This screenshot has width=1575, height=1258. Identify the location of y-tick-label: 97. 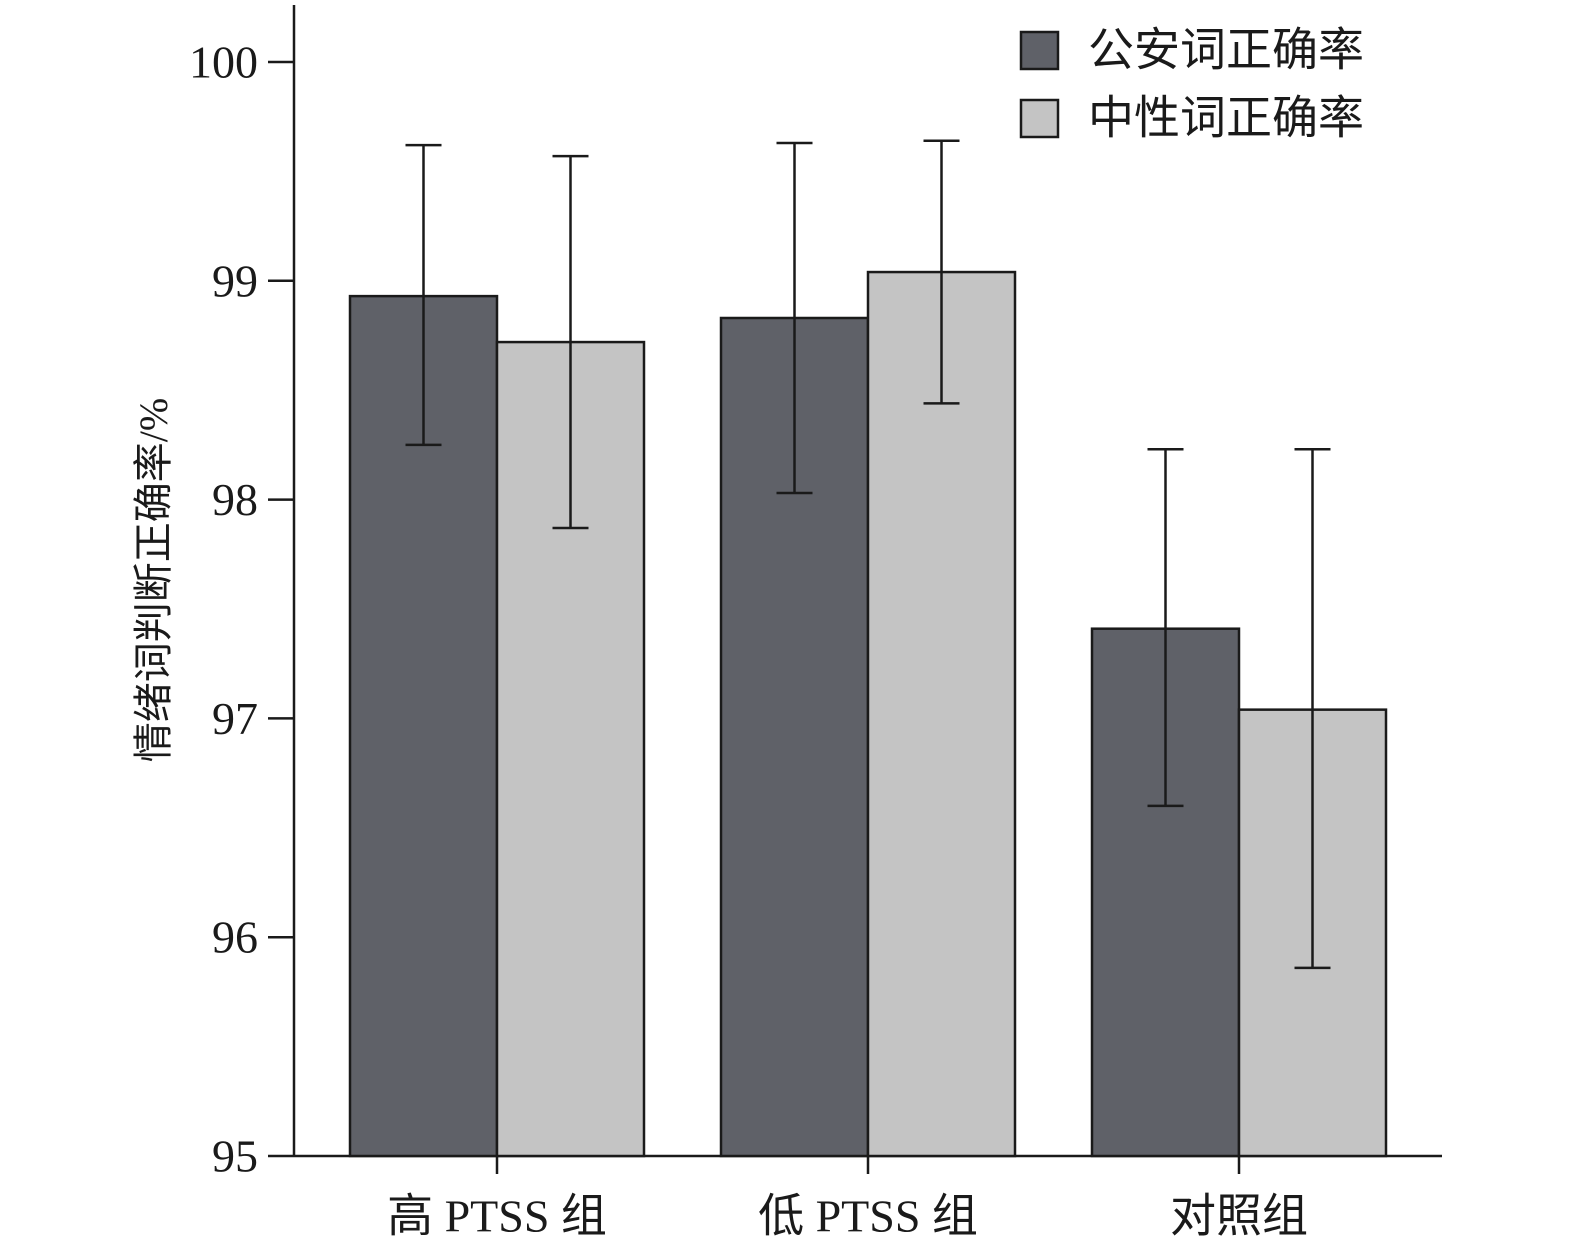
(235, 718).